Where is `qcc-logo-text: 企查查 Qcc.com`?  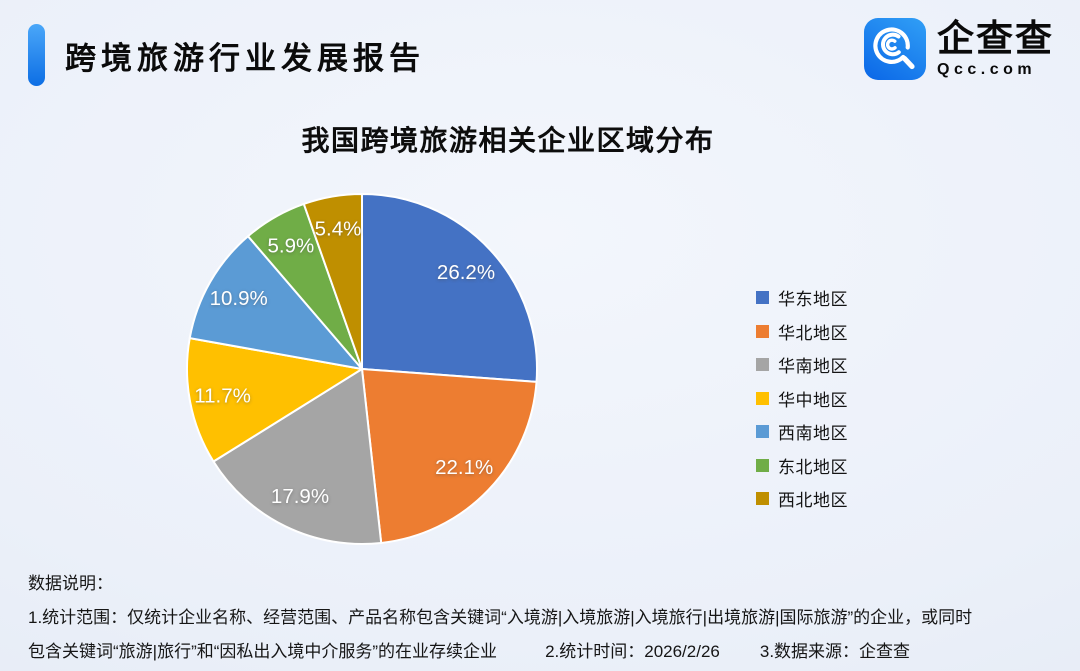 qcc-logo-text: 企查查 Qcc.com is located at coordinates (995, 48).